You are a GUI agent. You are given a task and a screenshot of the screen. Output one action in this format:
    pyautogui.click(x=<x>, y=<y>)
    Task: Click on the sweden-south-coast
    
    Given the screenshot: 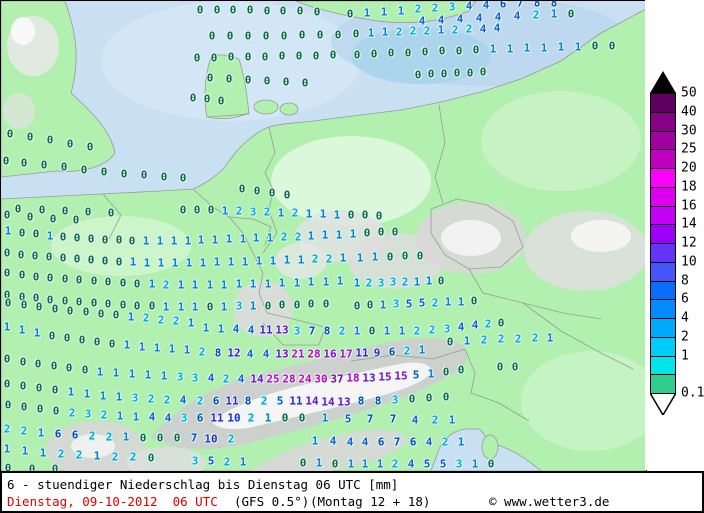 What is the action you would take?
    pyautogui.click(x=386, y=12)
    